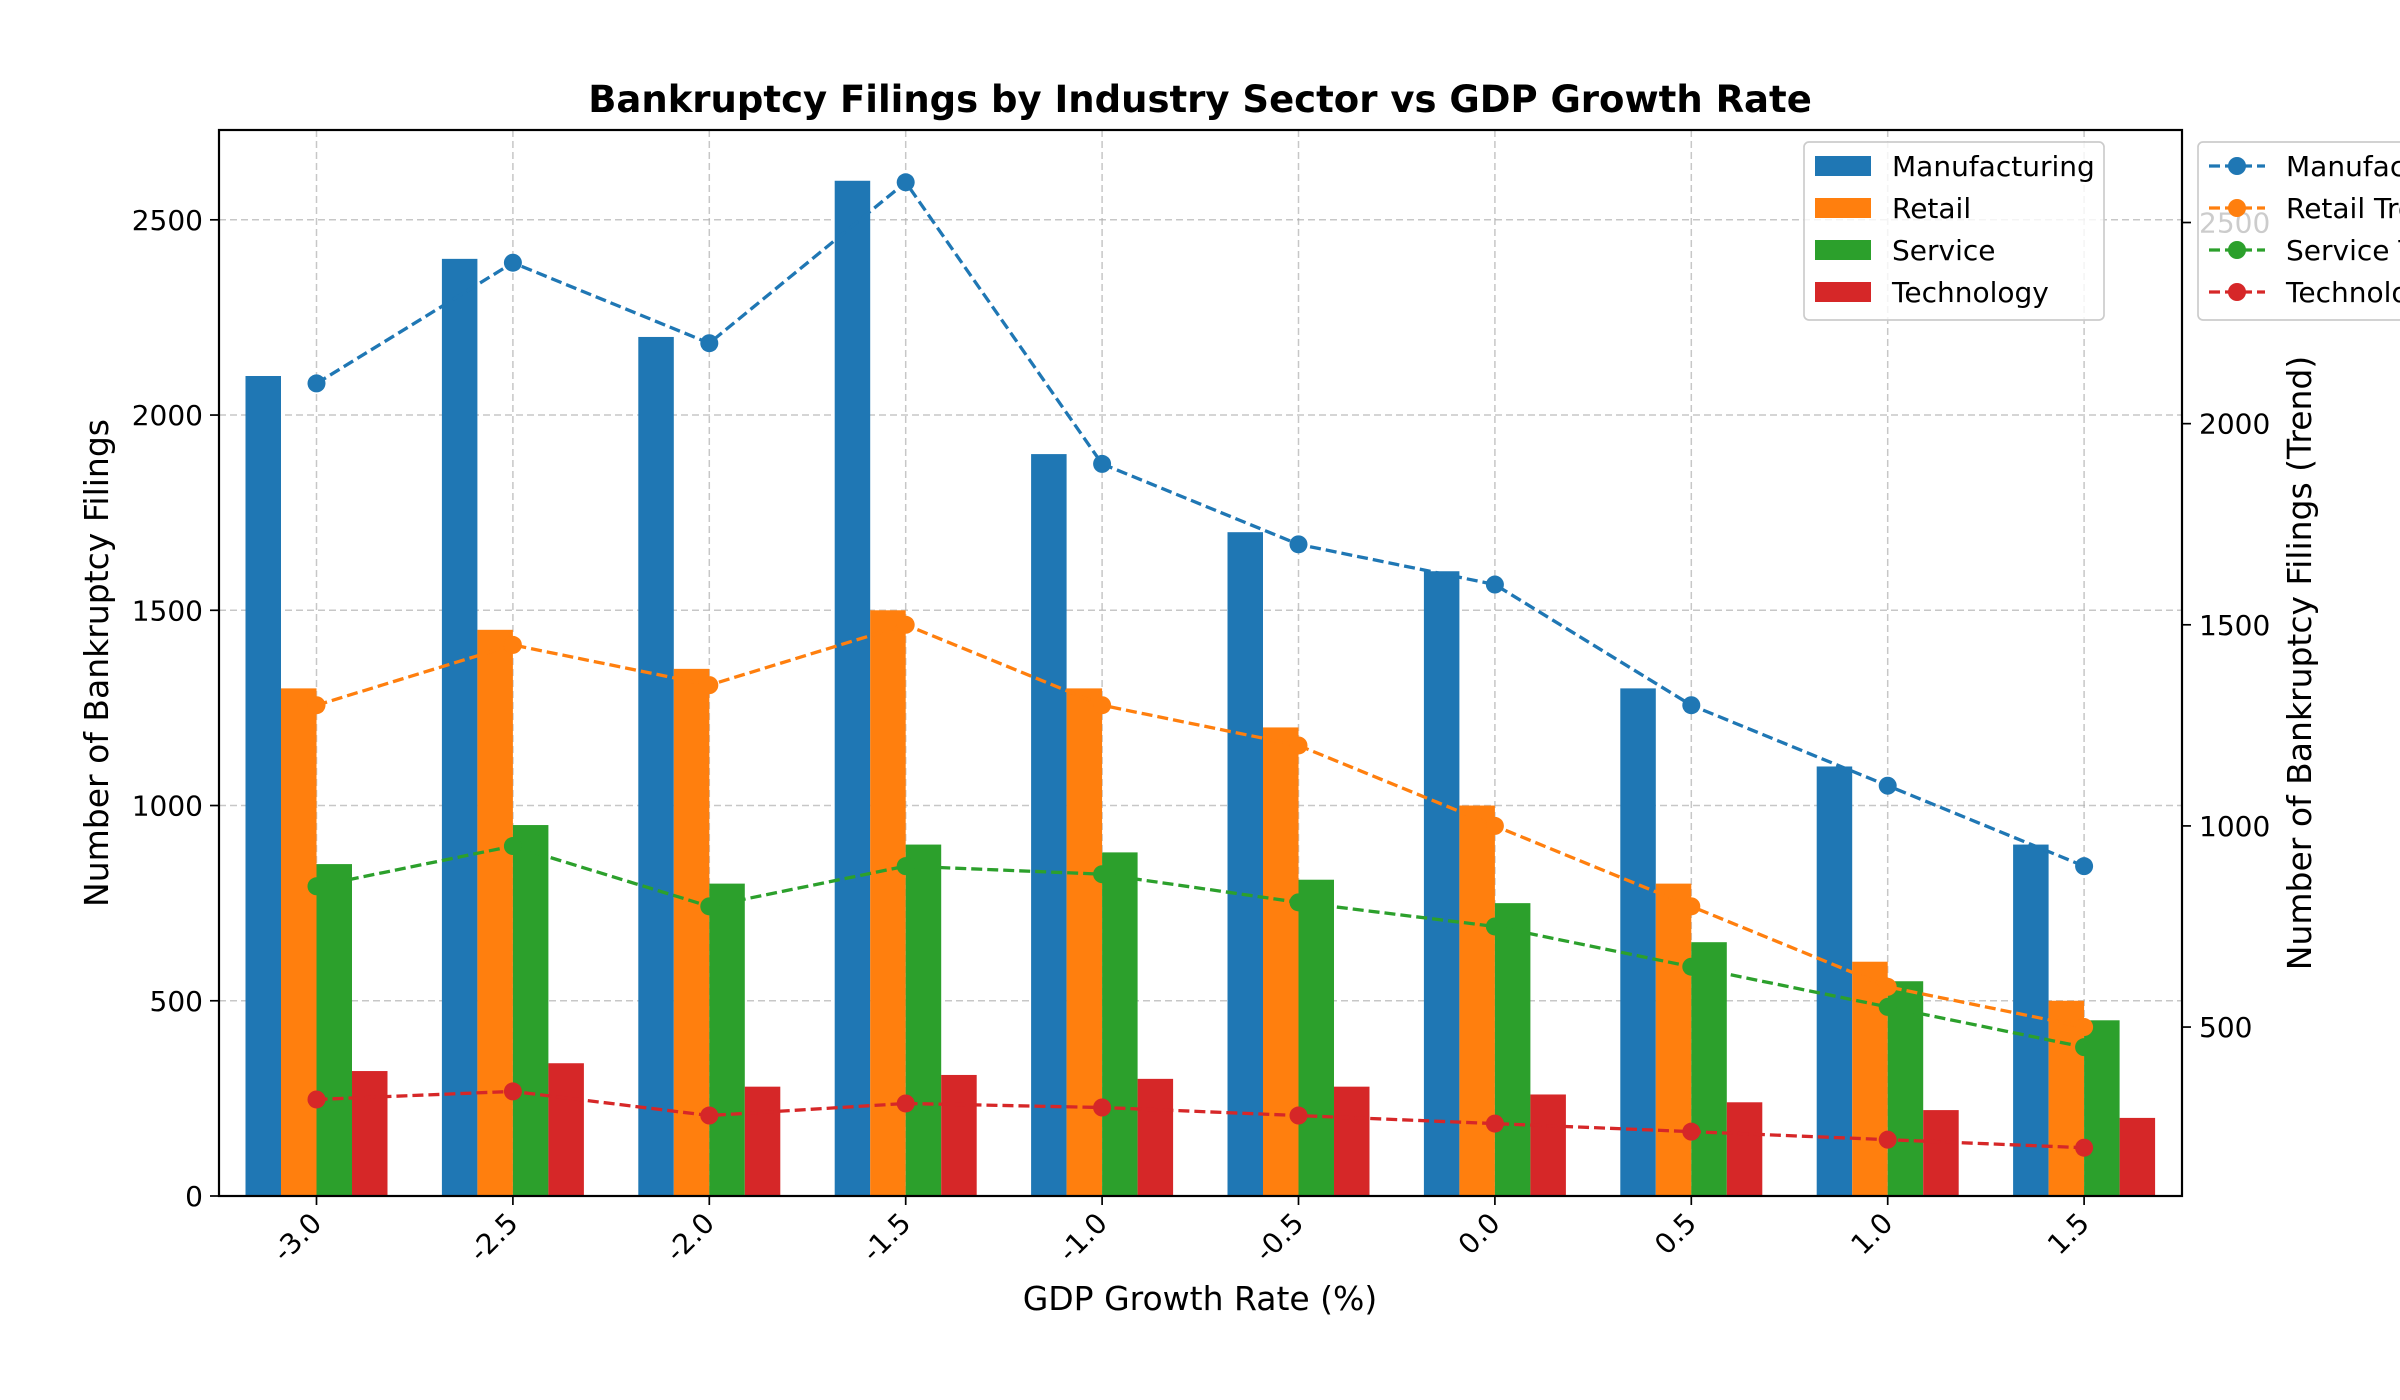 This screenshot has width=2400, height=1400. What do you see at coordinates (2234, 625) in the screenshot?
I see `y2-tick-label: 1500` at bounding box center [2234, 625].